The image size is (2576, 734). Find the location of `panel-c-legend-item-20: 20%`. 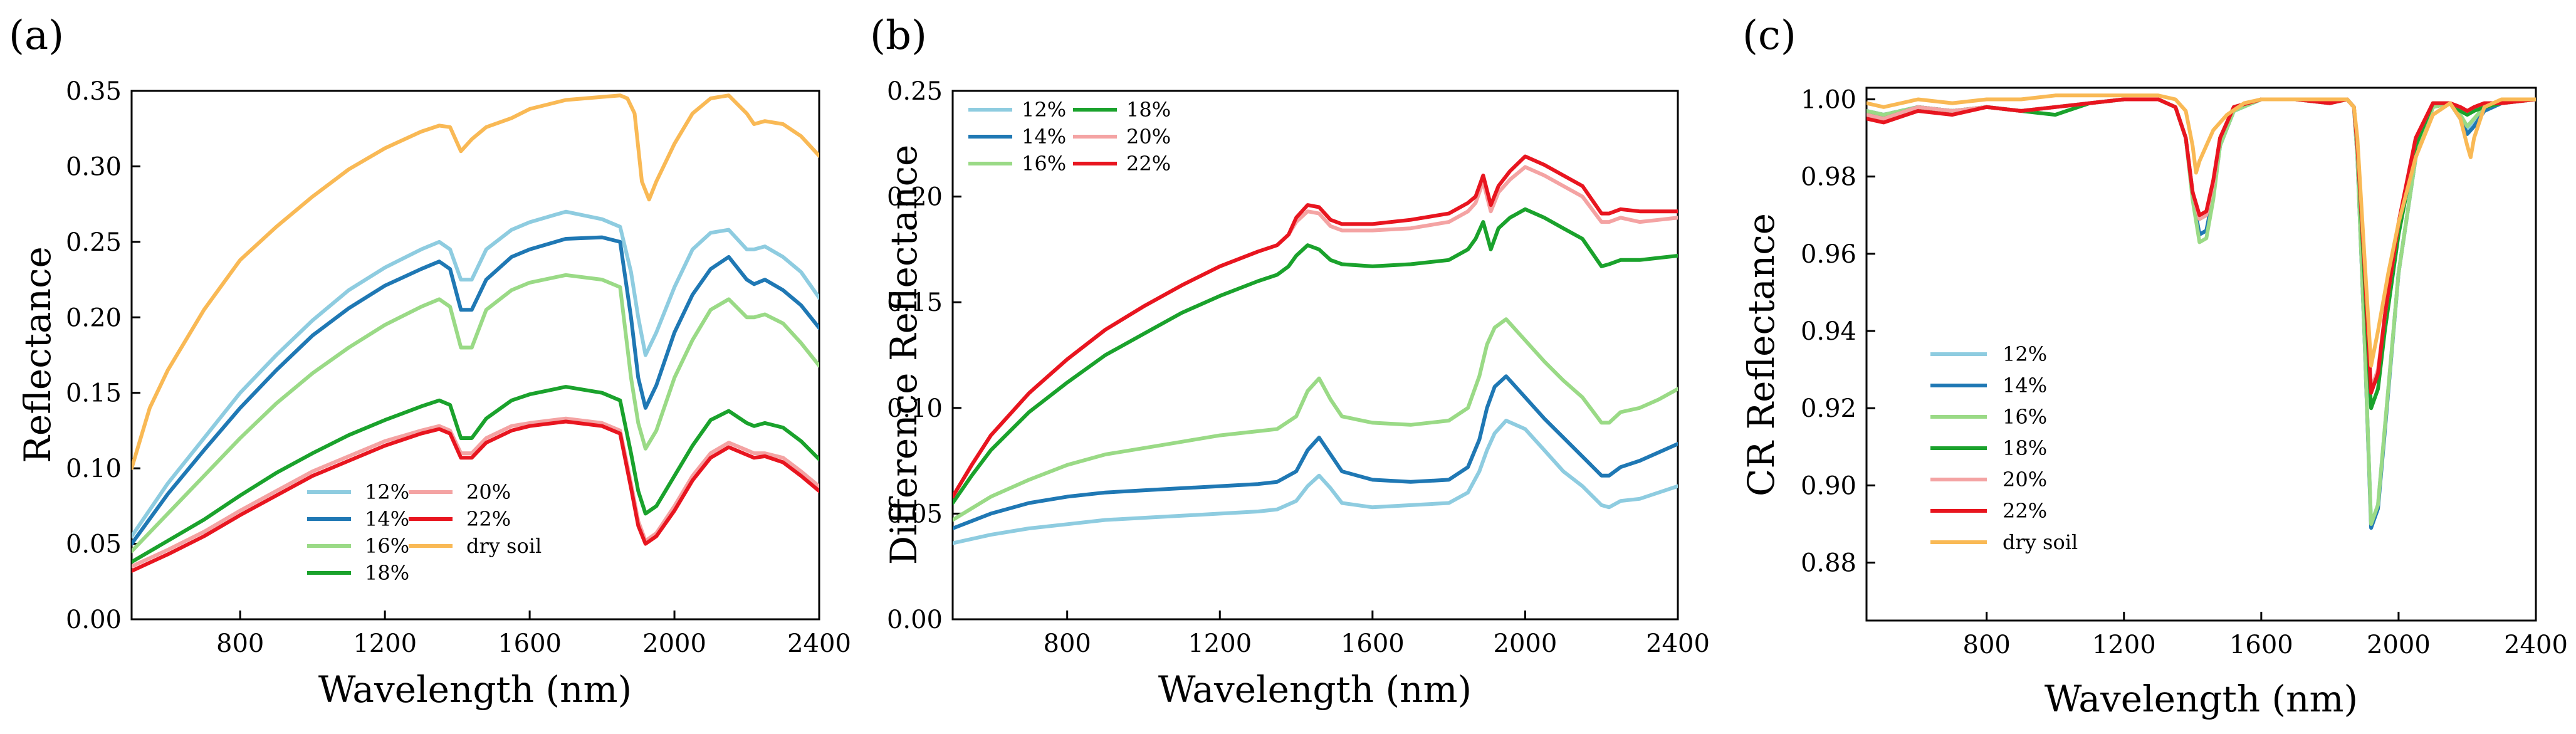

panel-c-legend-item-20: 20% is located at coordinates (1988, 480).